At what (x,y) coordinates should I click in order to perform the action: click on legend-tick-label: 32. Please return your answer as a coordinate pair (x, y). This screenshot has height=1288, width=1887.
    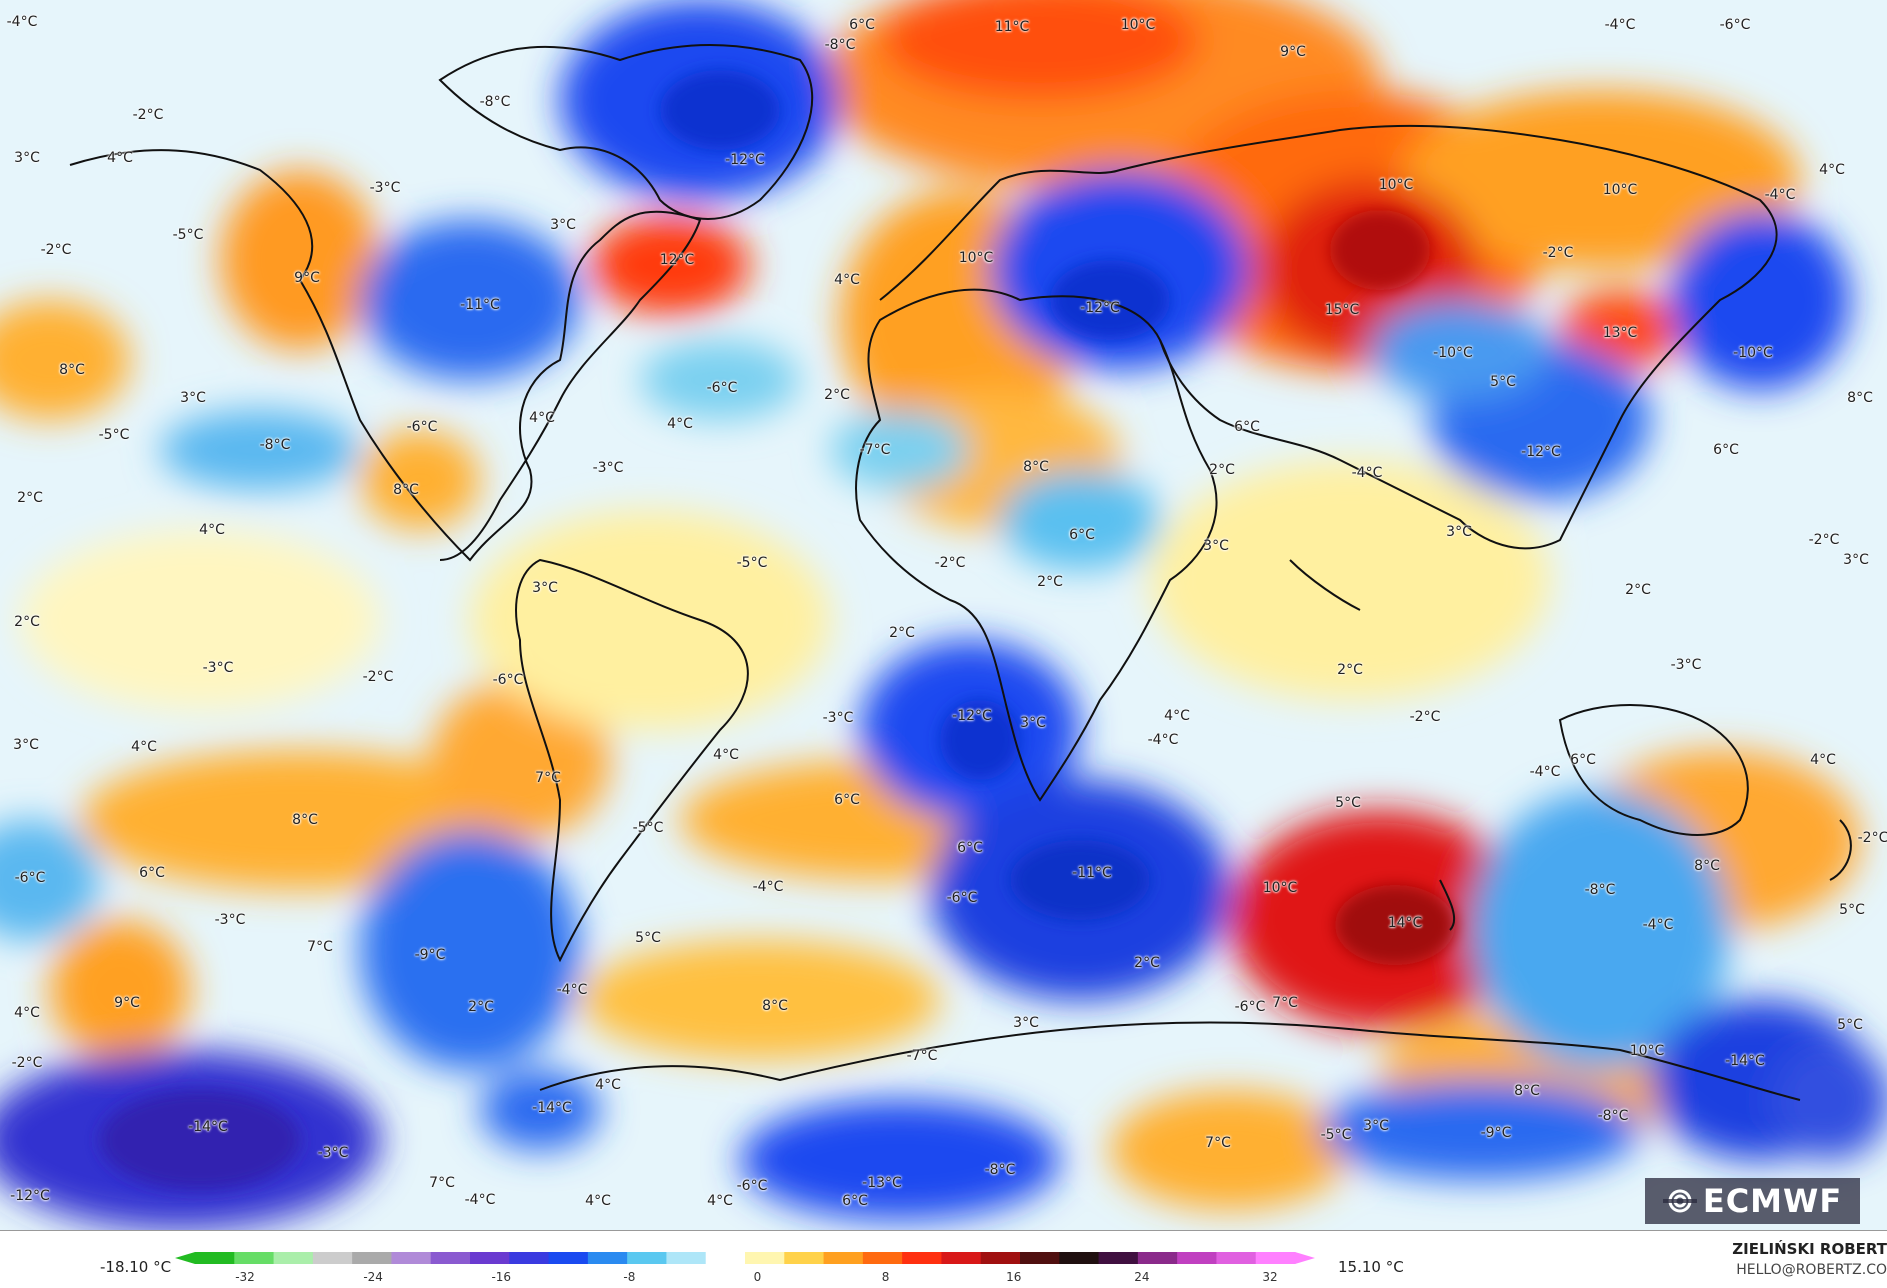
    Looking at the image, I should click on (1270, 1277).